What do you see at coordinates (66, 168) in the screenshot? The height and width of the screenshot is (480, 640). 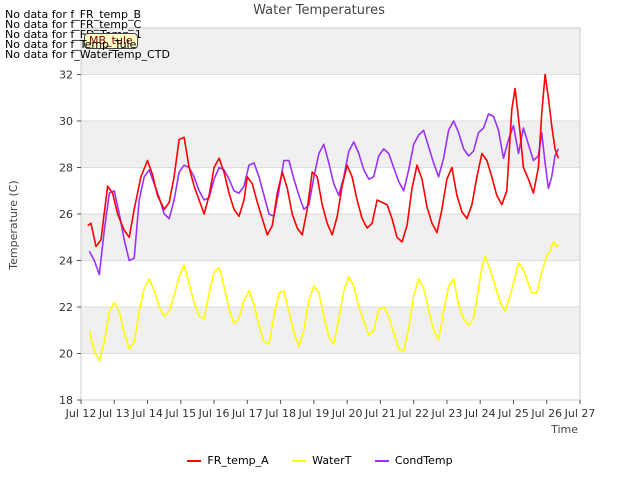 I see `y-tick-label: 28` at bounding box center [66, 168].